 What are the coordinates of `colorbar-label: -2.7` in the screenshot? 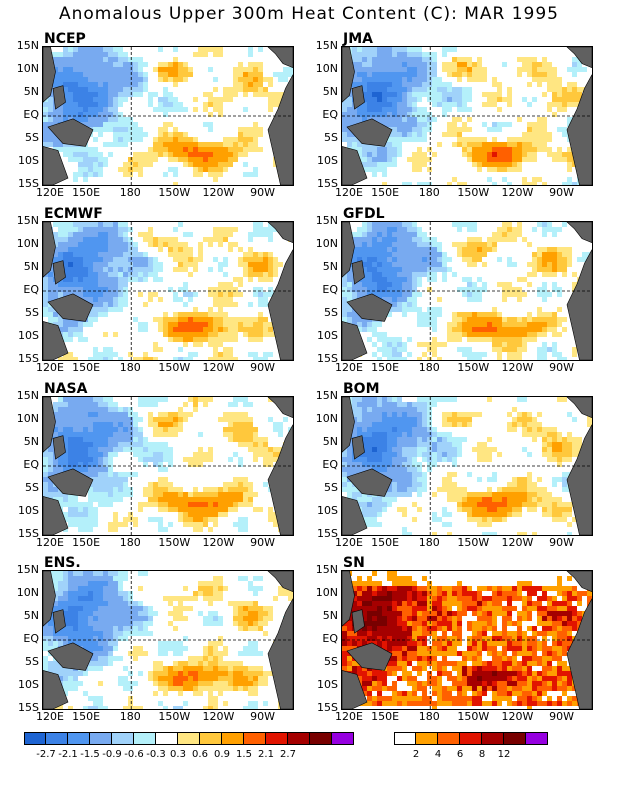 It's located at (46, 754).